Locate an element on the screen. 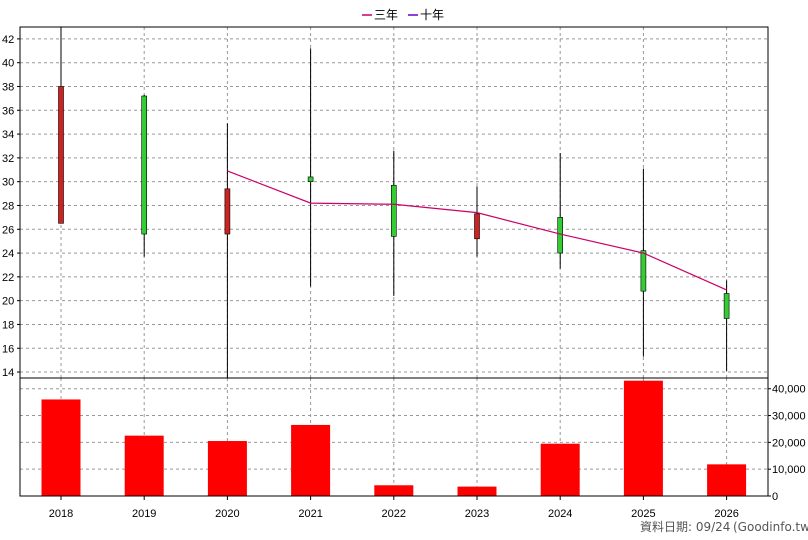 The width and height of the screenshot is (808, 540). x-axis: 2018 2019 2020 2021 2022 2023 2024 2025 2026 is located at coordinates (394, 508).